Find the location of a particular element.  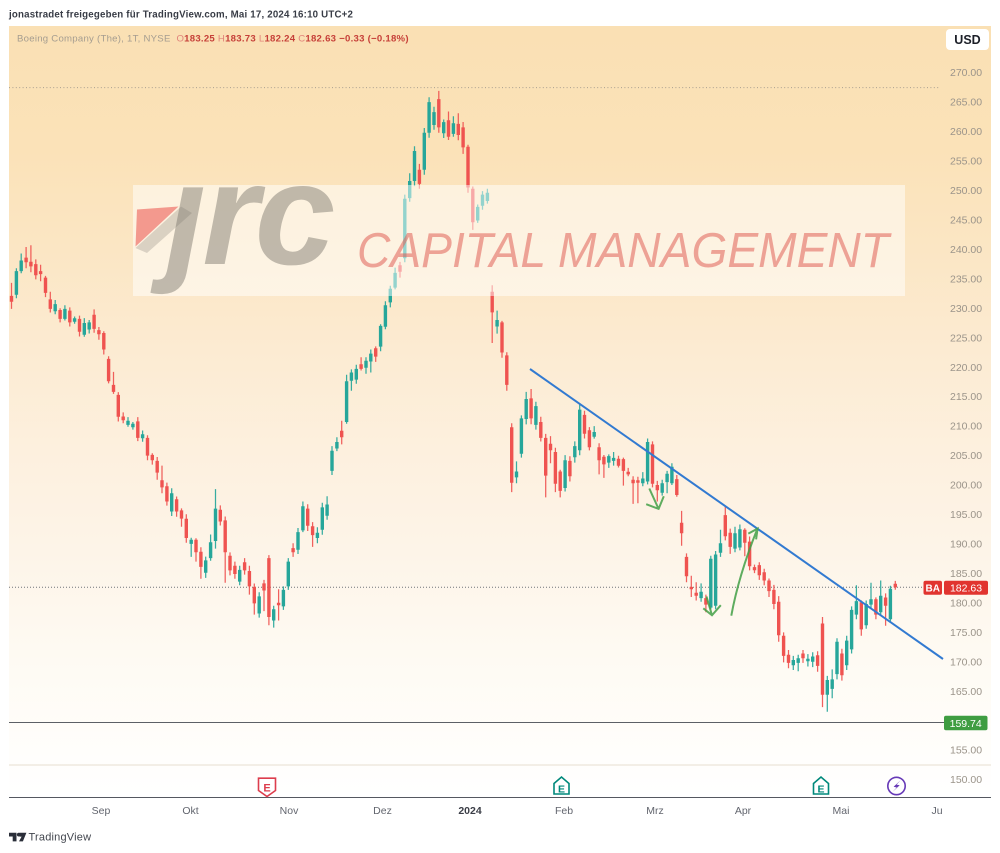

svg-text: Nov is located at coordinates (289, 811).